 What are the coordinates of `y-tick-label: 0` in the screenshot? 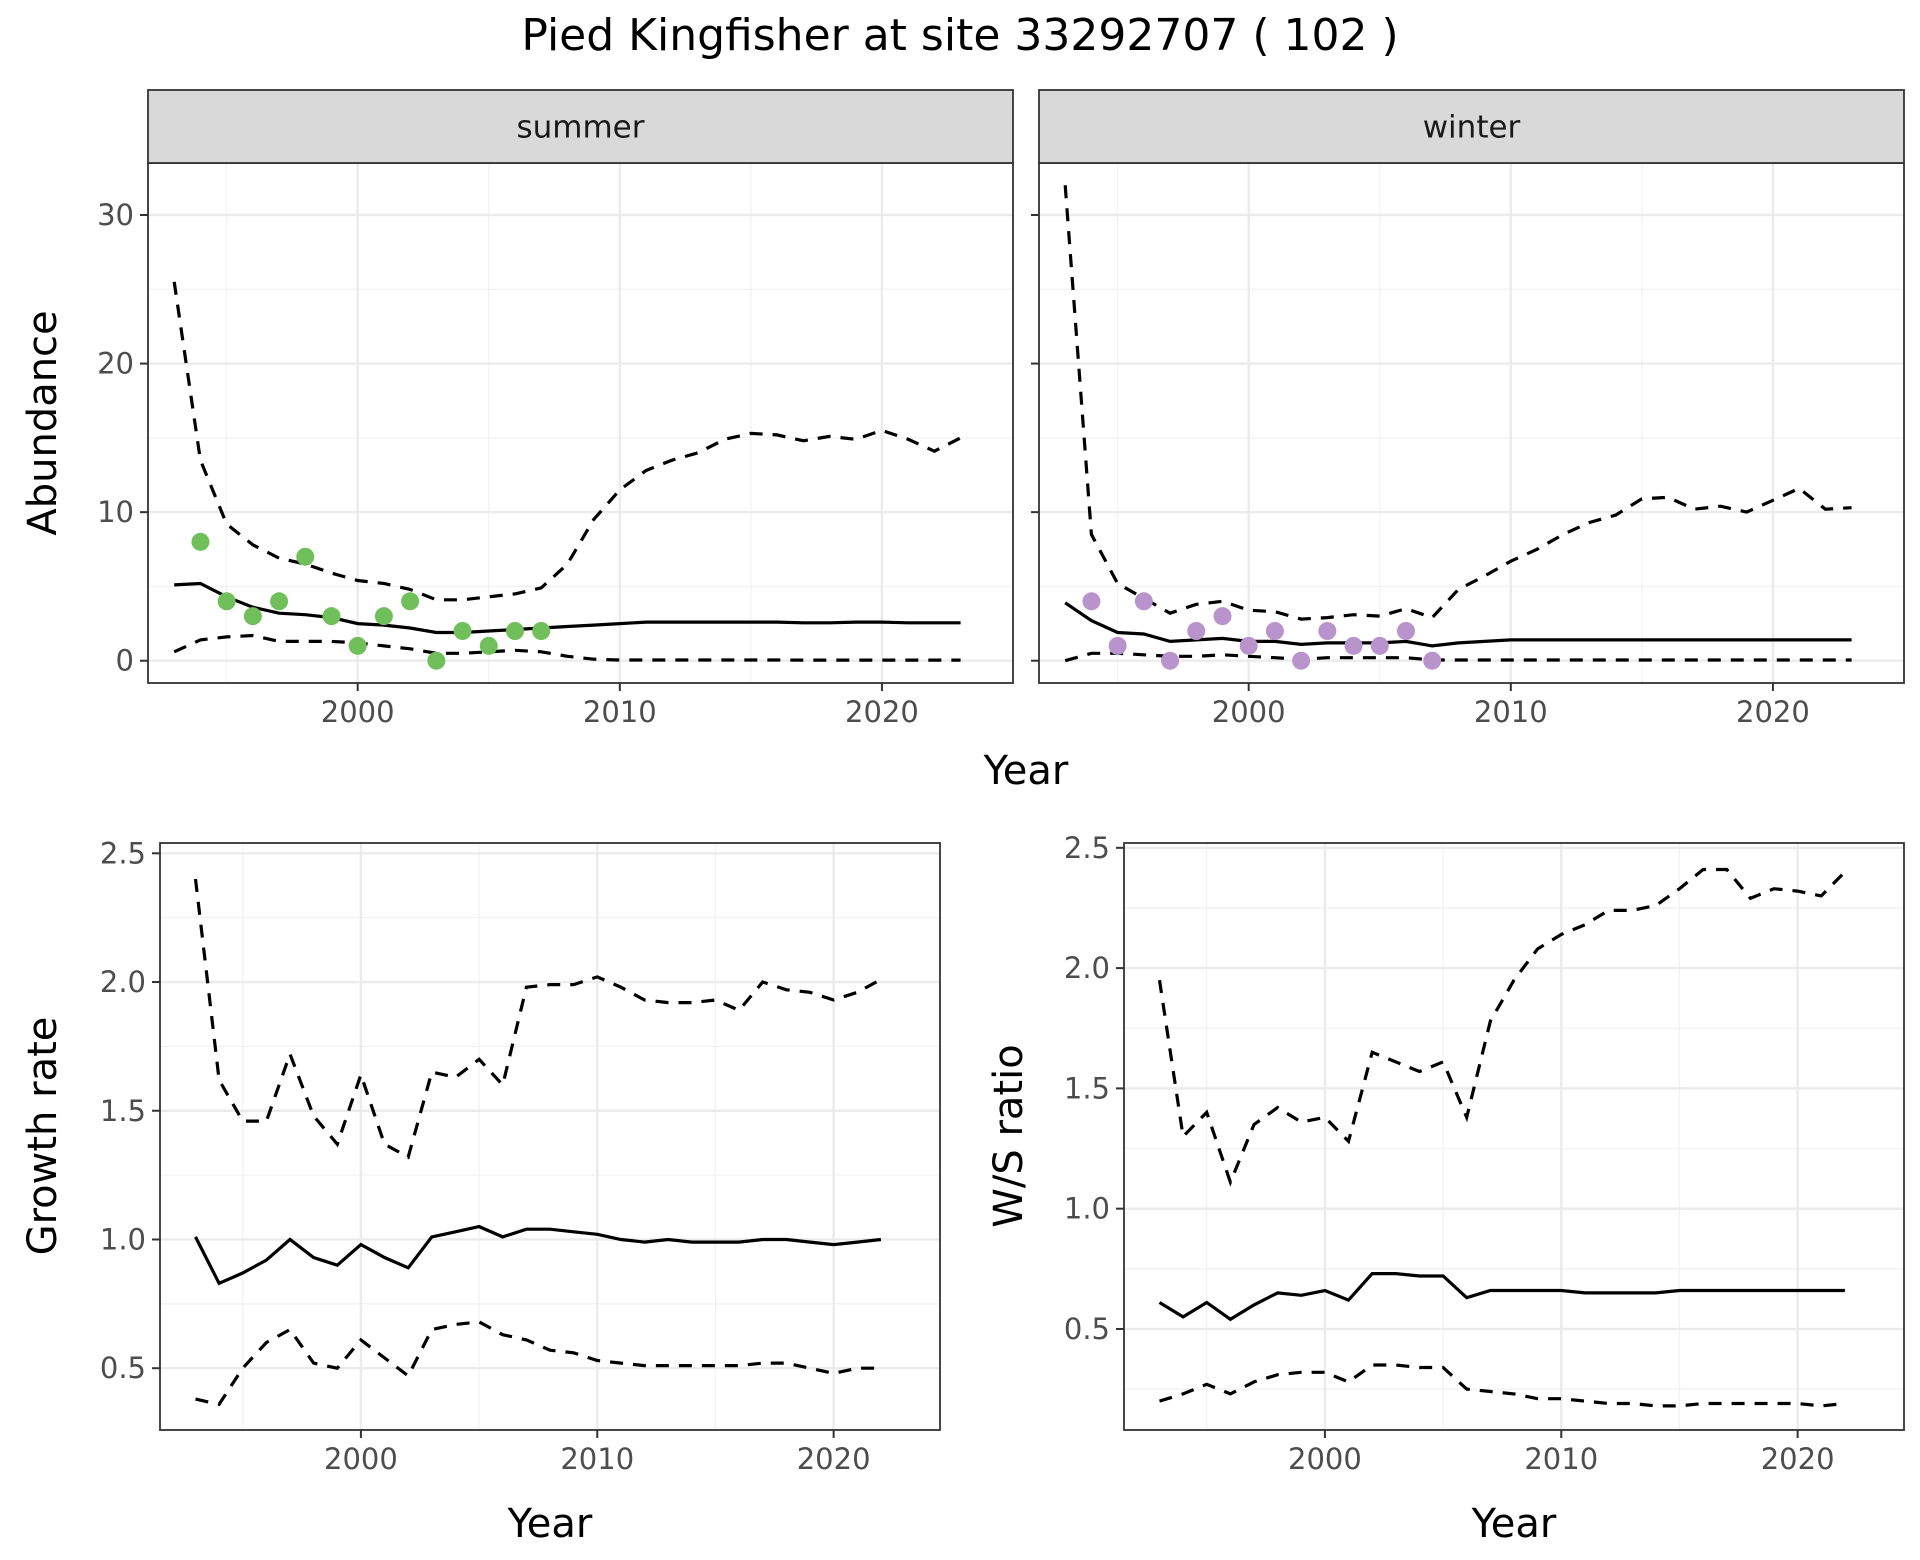 It's located at (125, 661).